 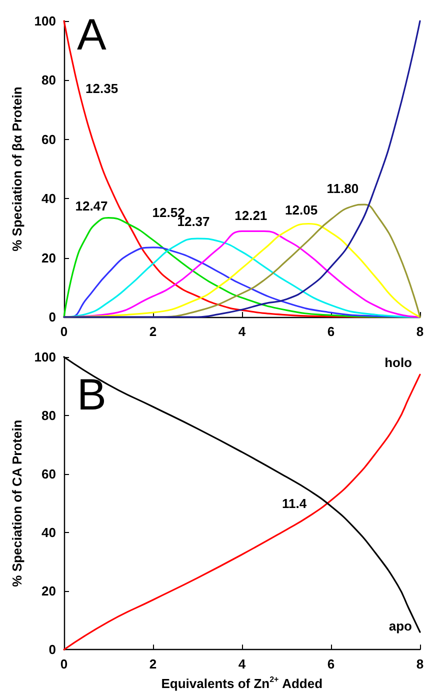 What do you see at coordinates (16, 503) in the screenshot?
I see `y-axis-title: % Speciation of CA Protein` at bounding box center [16, 503].